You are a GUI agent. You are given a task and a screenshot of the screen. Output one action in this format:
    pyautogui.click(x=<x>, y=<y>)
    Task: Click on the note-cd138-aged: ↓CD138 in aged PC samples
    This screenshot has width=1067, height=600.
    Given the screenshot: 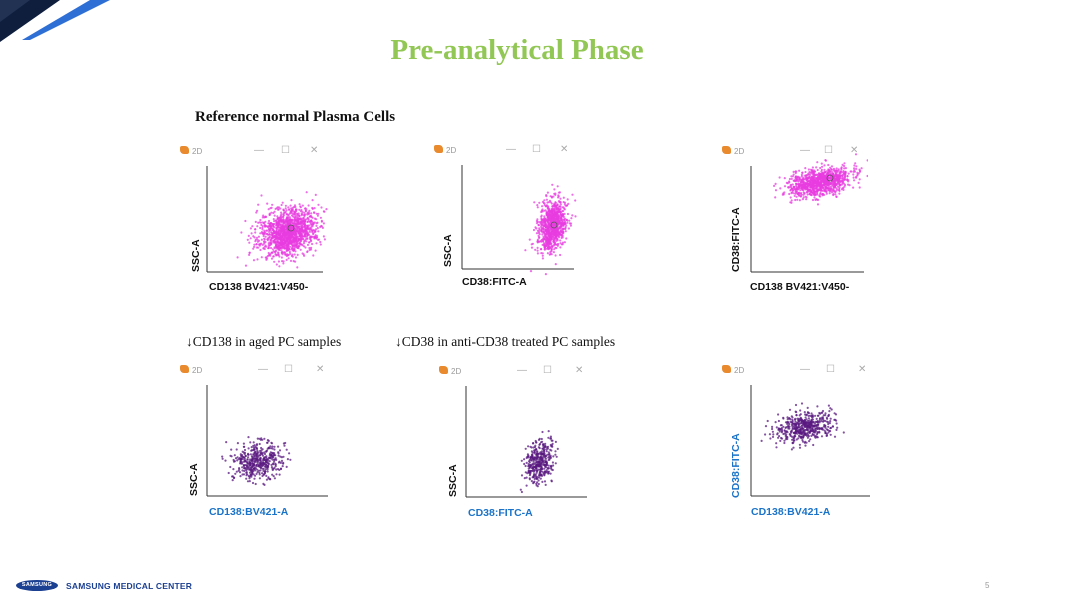 What is the action you would take?
    pyautogui.click(x=264, y=341)
    